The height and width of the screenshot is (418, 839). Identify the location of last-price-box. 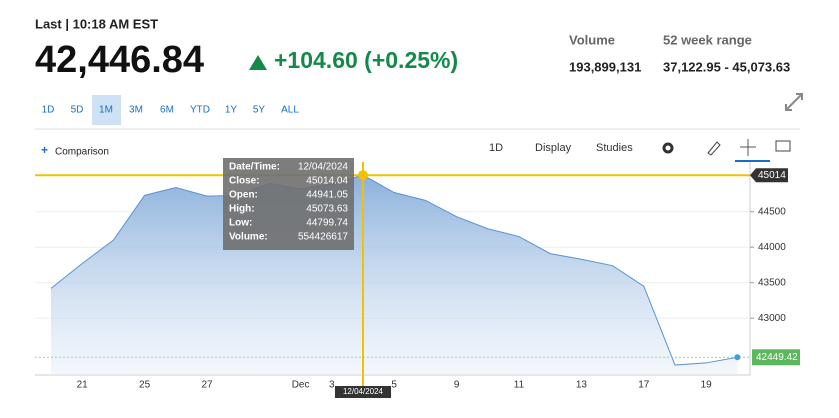
(776, 357).